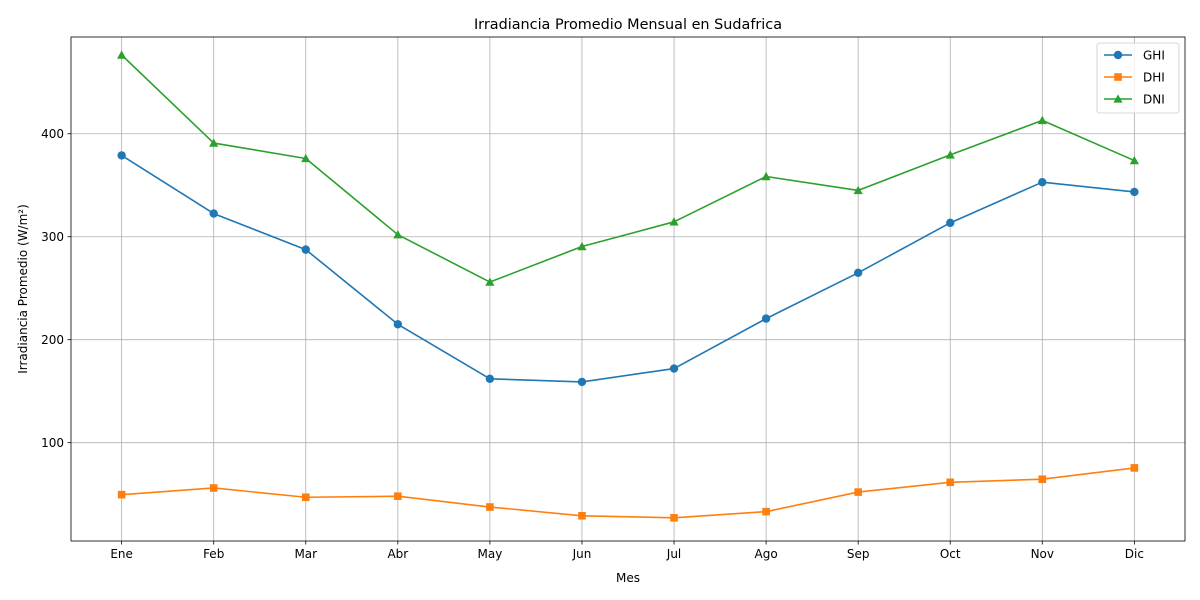 The width and height of the screenshot is (1200, 600). What do you see at coordinates (1154, 77) in the screenshot?
I see `legend-label: DHI` at bounding box center [1154, 77].